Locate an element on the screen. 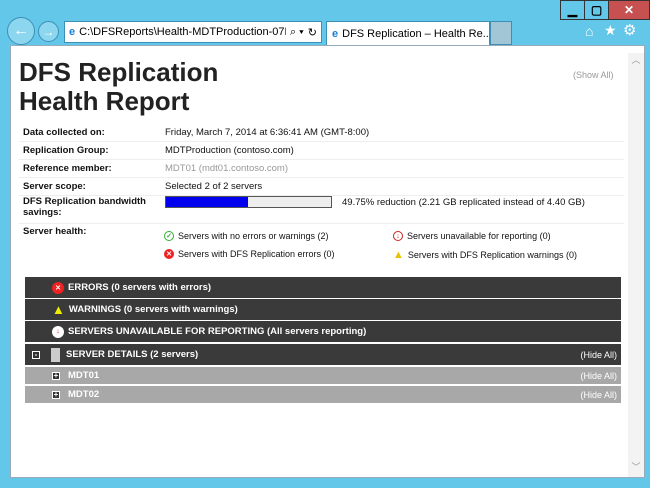  server-icon is located at coordinates (55, 354).